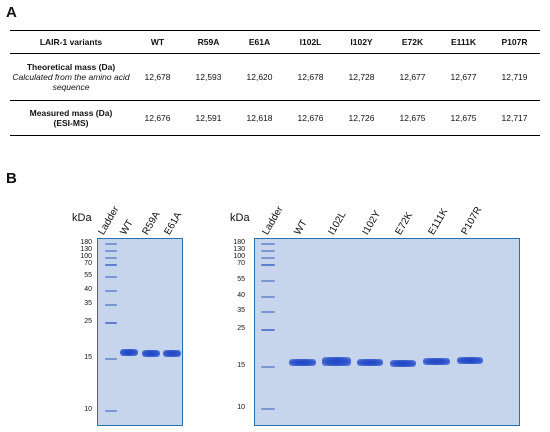 The image size is (550, 432). I want to click on table-cell: 12,726, so click(361, 118).